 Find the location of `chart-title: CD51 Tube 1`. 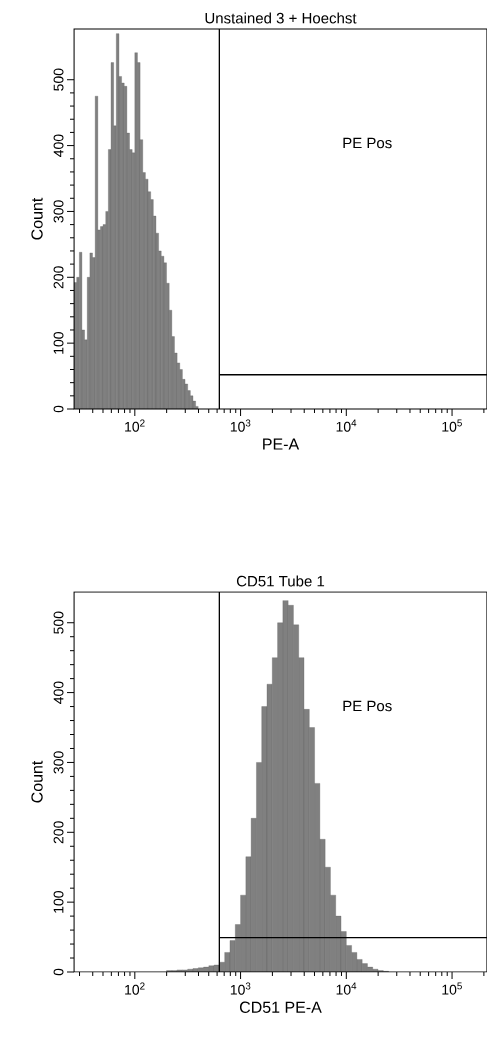

chart-title: CD51 Tube 1 is located at coordinates (280, 581).